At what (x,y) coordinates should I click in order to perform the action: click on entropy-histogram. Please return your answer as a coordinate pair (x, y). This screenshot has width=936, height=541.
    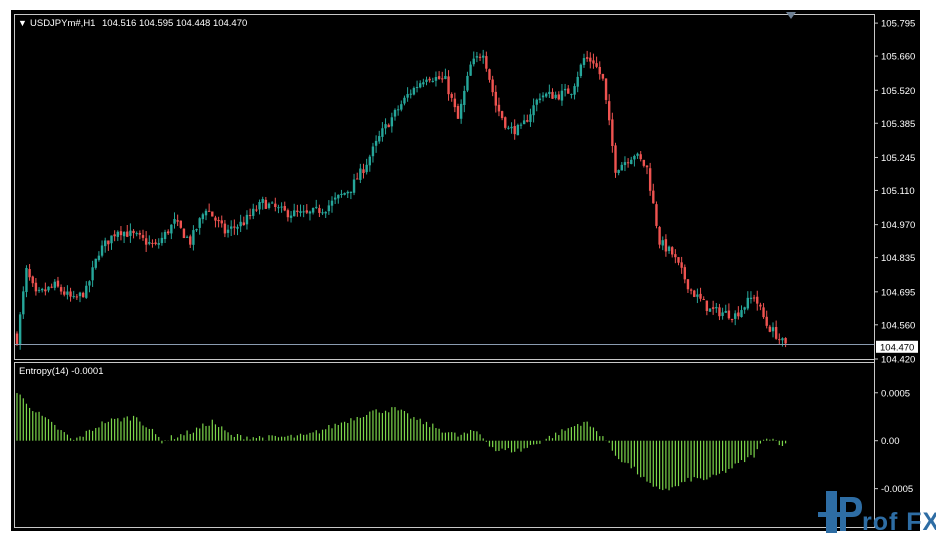
    Looking at the image, I should click on (401, 442).